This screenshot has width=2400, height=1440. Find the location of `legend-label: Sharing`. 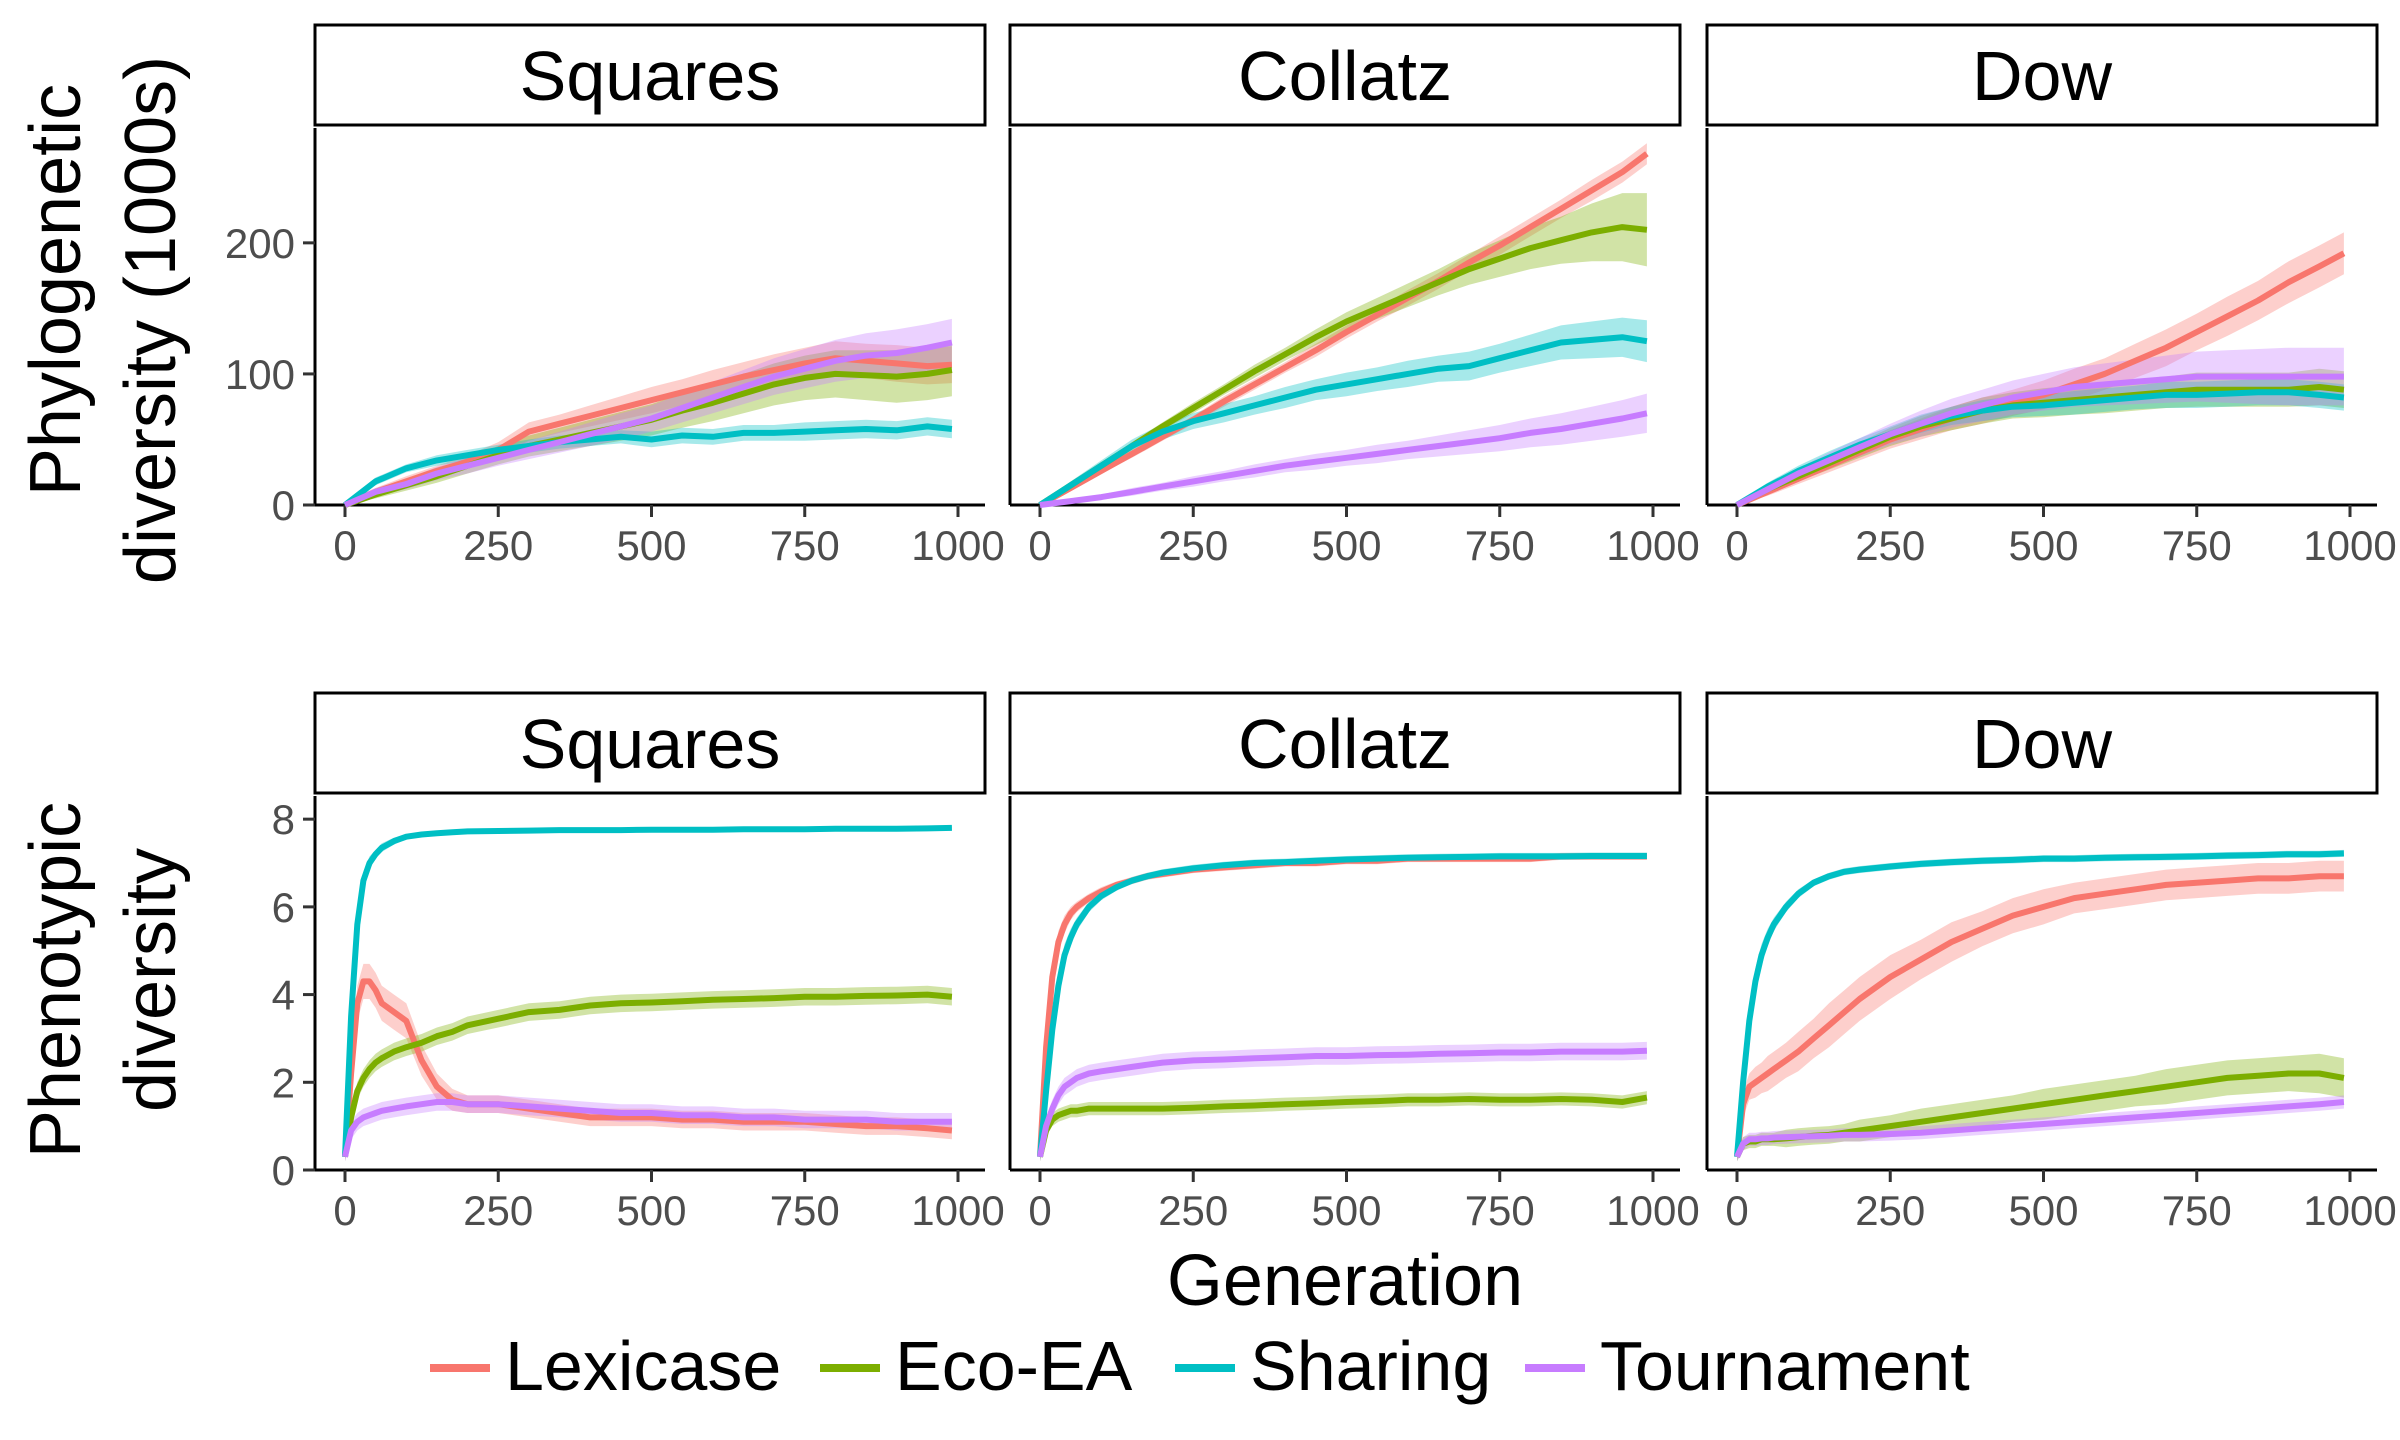

legend-label: Sharing is located at coordinates (1370, 1366).